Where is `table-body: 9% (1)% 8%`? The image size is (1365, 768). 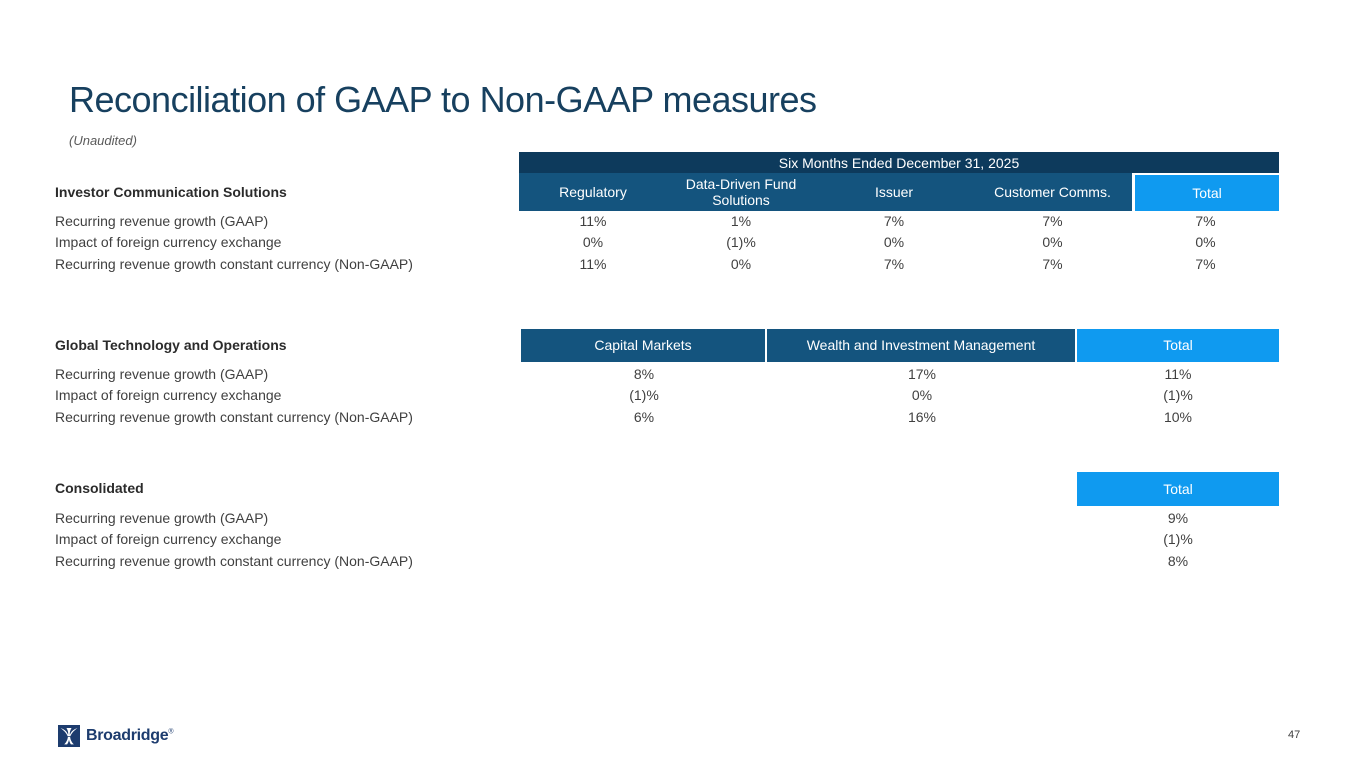
table-body: 9% (1)% 8% is located at coordinates (1178, 540).